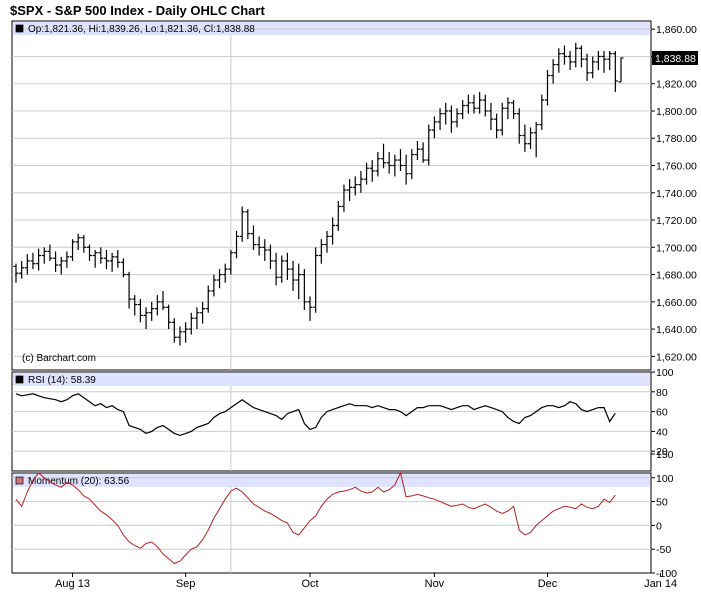  I want to click on x-tick-label: Dec, so click(548, 584).